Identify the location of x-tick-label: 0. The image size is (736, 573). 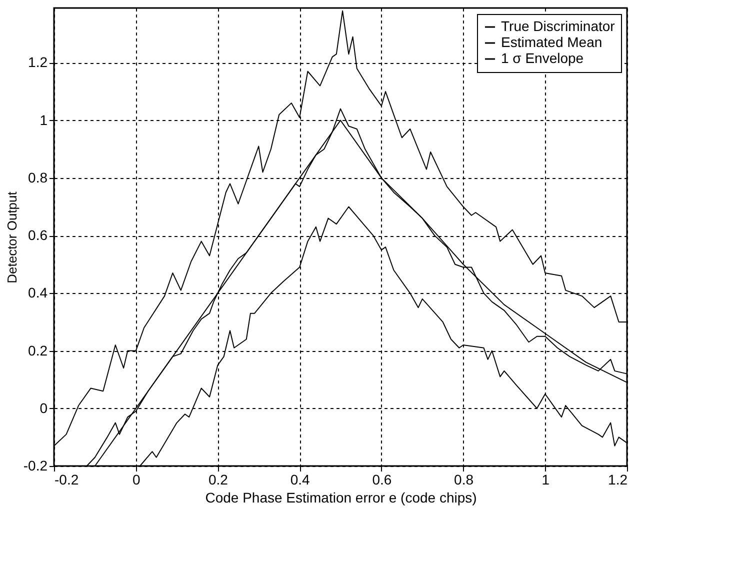
(136, 480).